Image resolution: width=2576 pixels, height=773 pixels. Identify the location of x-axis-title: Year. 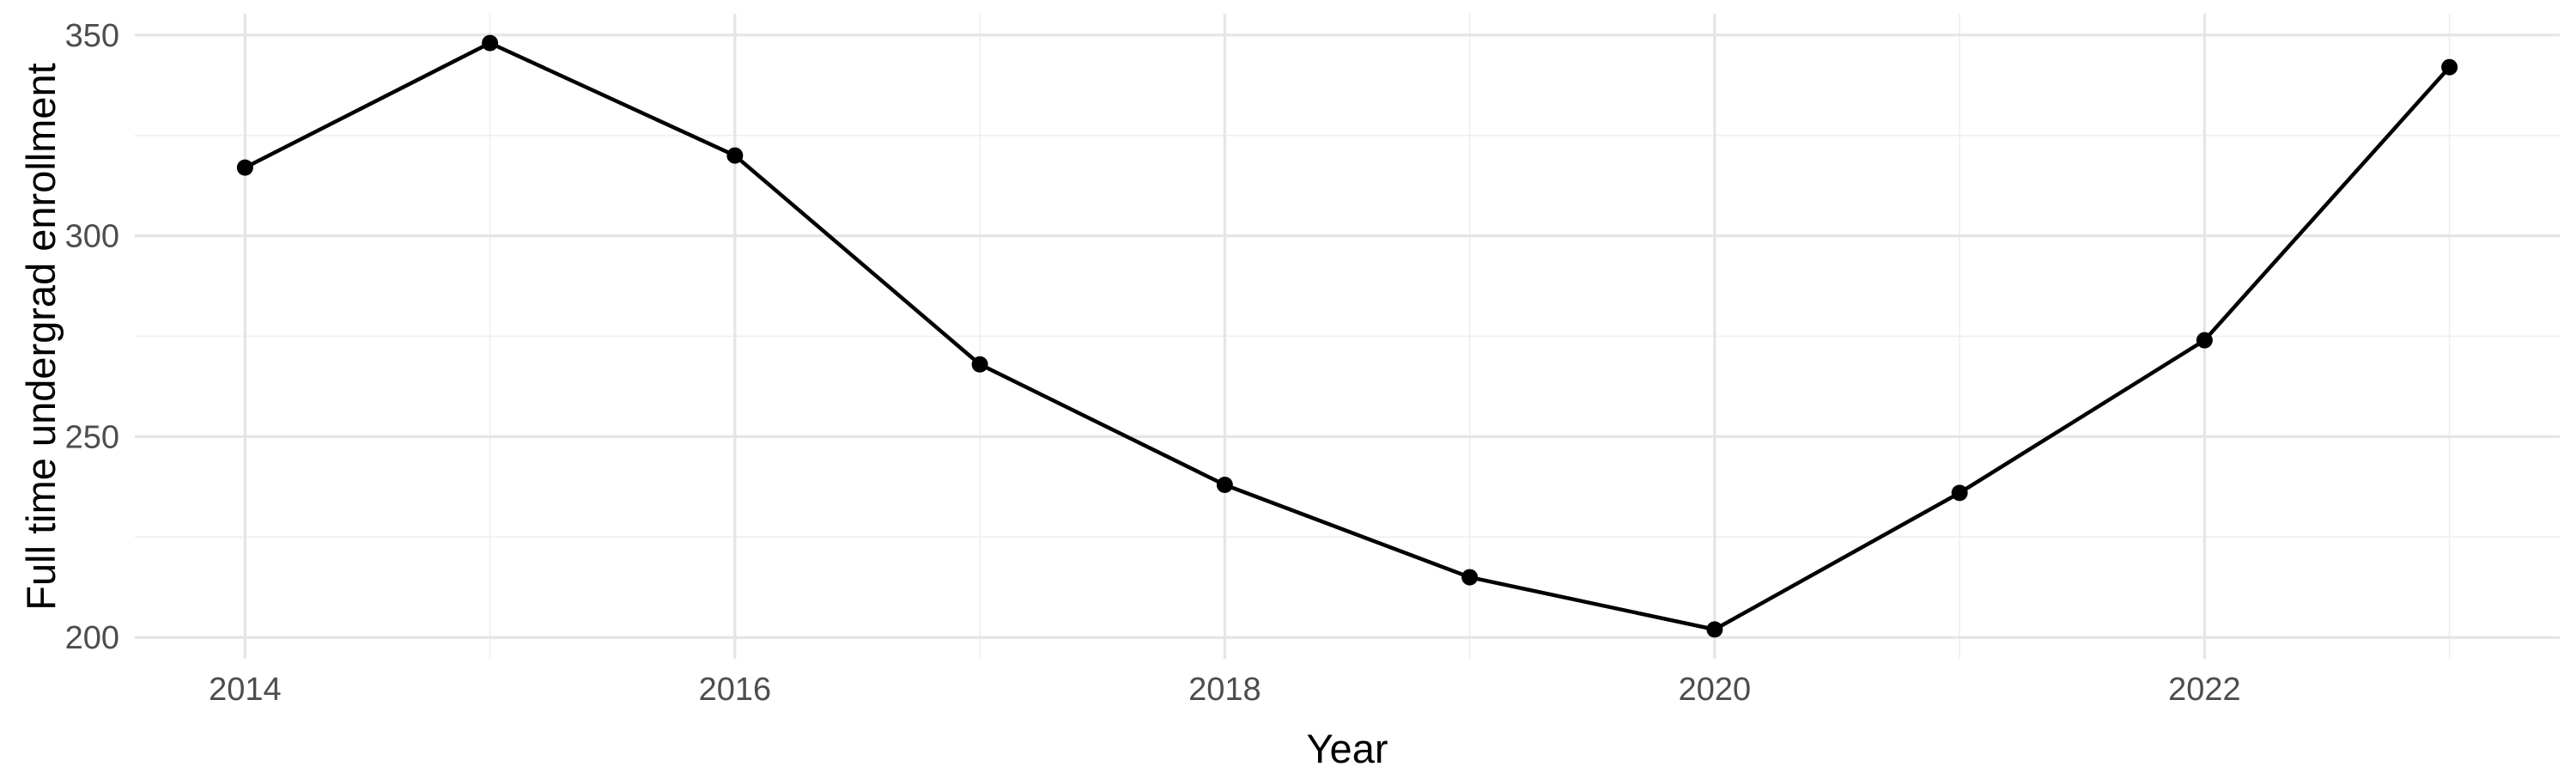
(1347, 748).